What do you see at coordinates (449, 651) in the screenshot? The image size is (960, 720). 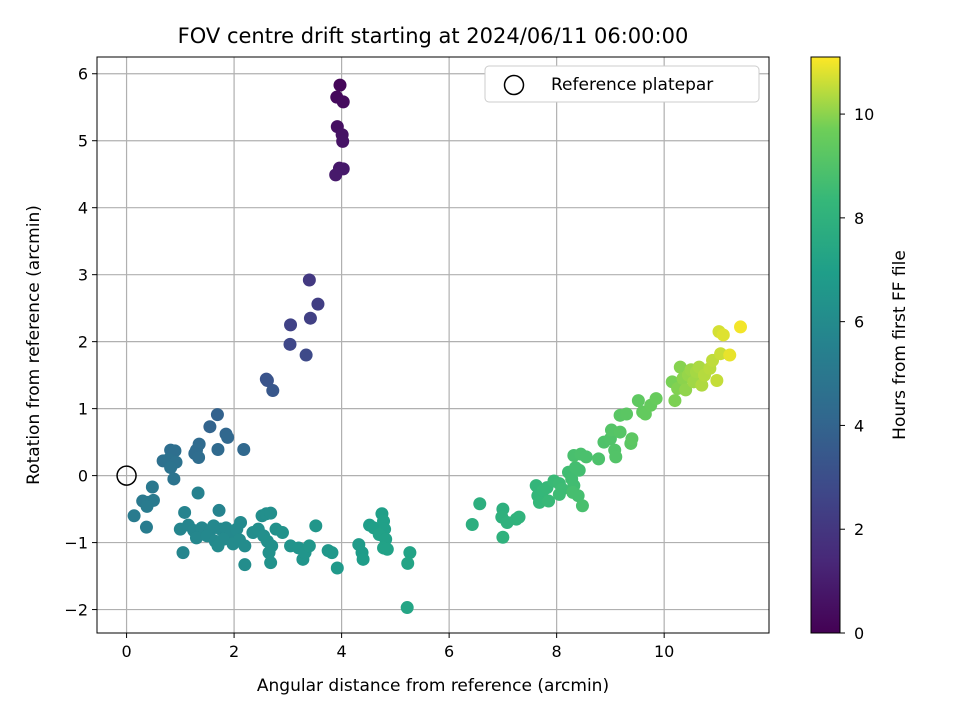 I see `x-tick-label: 6` at bounding box center [449, 651].